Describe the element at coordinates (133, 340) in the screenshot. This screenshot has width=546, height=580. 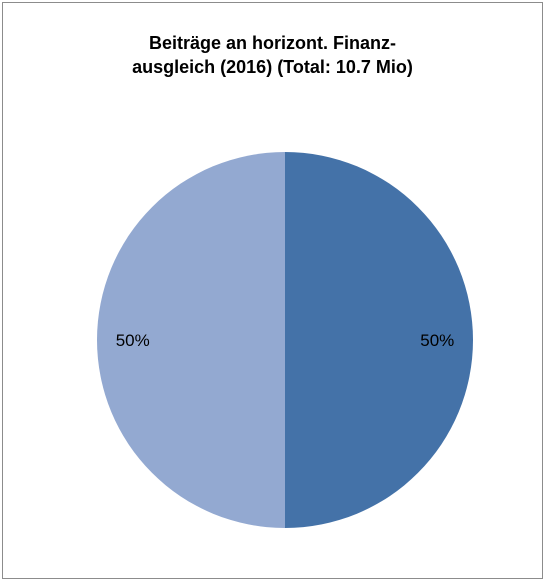
I see `pie-slice-label-2: 50%` at that location.